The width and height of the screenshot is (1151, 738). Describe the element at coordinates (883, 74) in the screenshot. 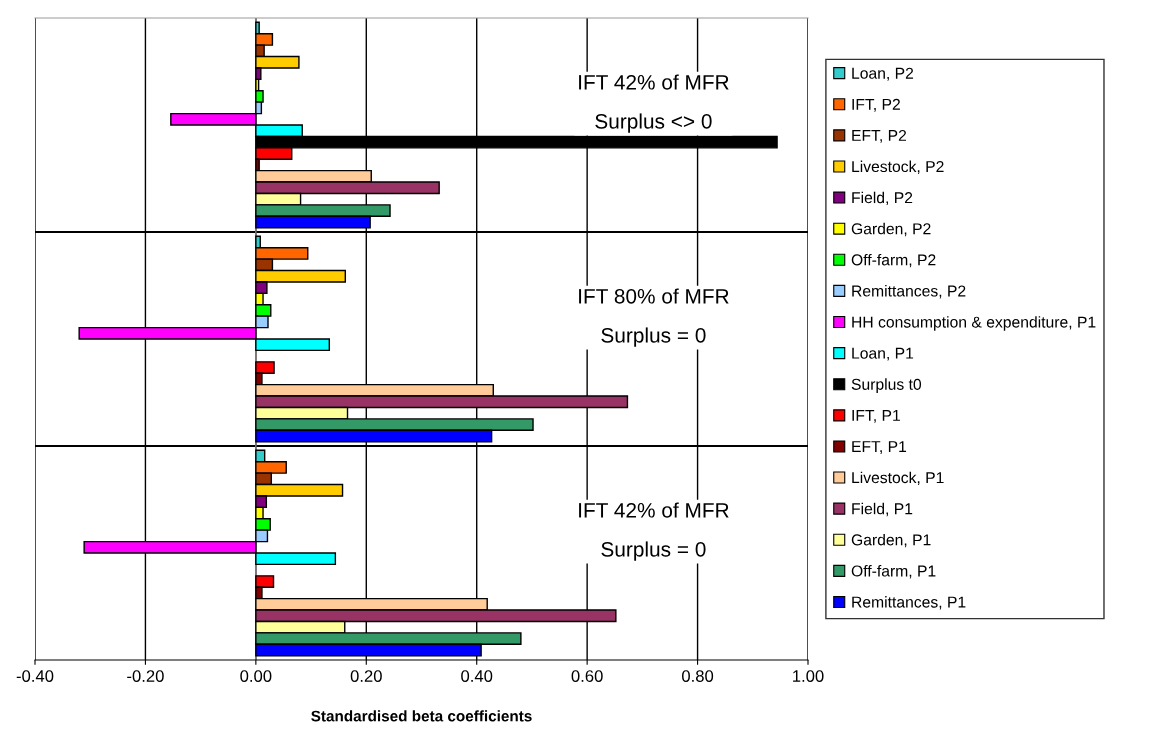

I see `legend-label: Loan, P2` at that location.